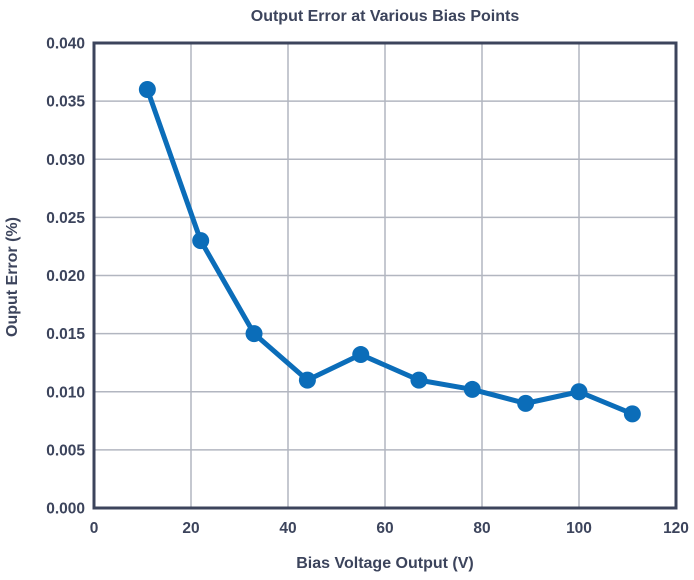  Describe the element at coordinates (385, 16) in the screenshot. I see `chart-title: Output Error at Various Bias Points` at that location.